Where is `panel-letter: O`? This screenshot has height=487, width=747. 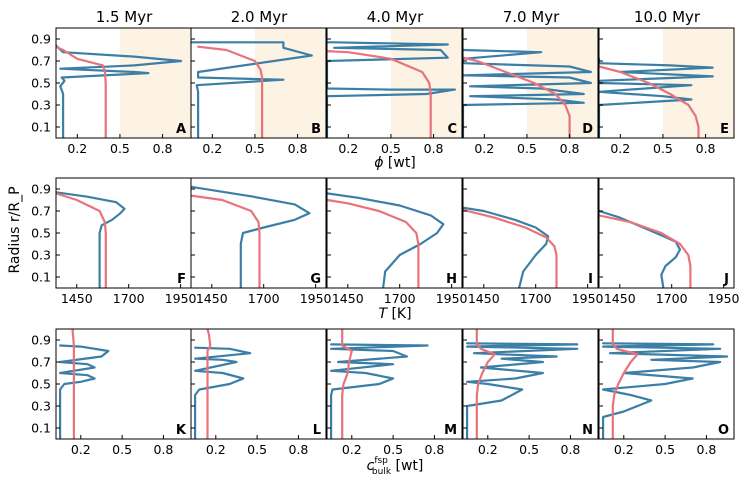 panel-letter: O is located at coordinates (723, 430).